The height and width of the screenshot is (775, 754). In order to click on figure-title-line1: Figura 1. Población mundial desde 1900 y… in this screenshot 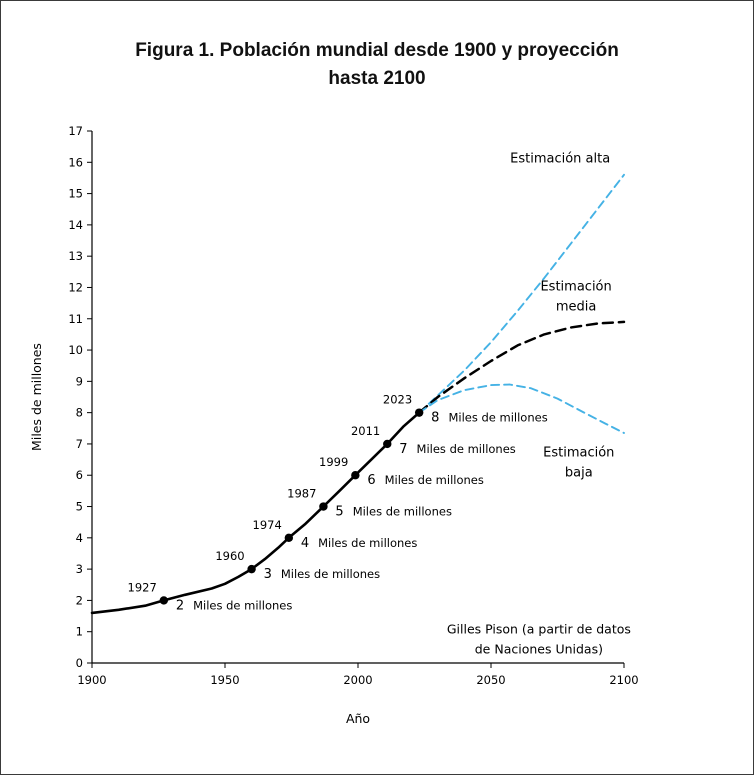, I will do `click(377, 50)`.